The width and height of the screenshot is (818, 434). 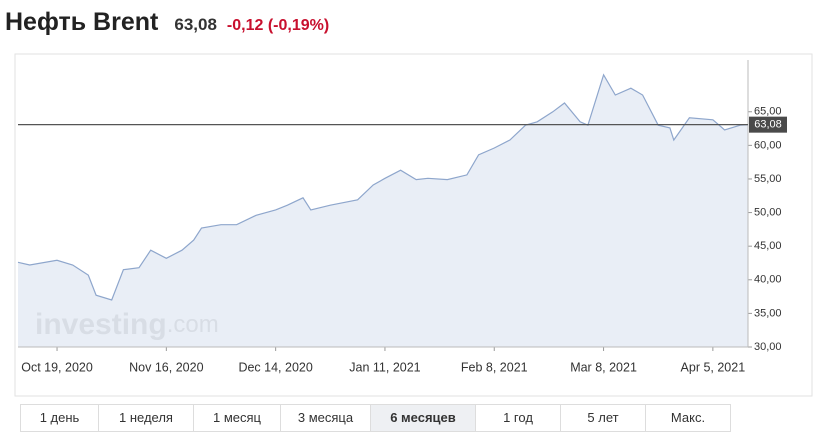 What do you see at coordinates (768, 179) in the screenshot?
I see `y-tick-label: 55,00` at bounding box center [768, 179].